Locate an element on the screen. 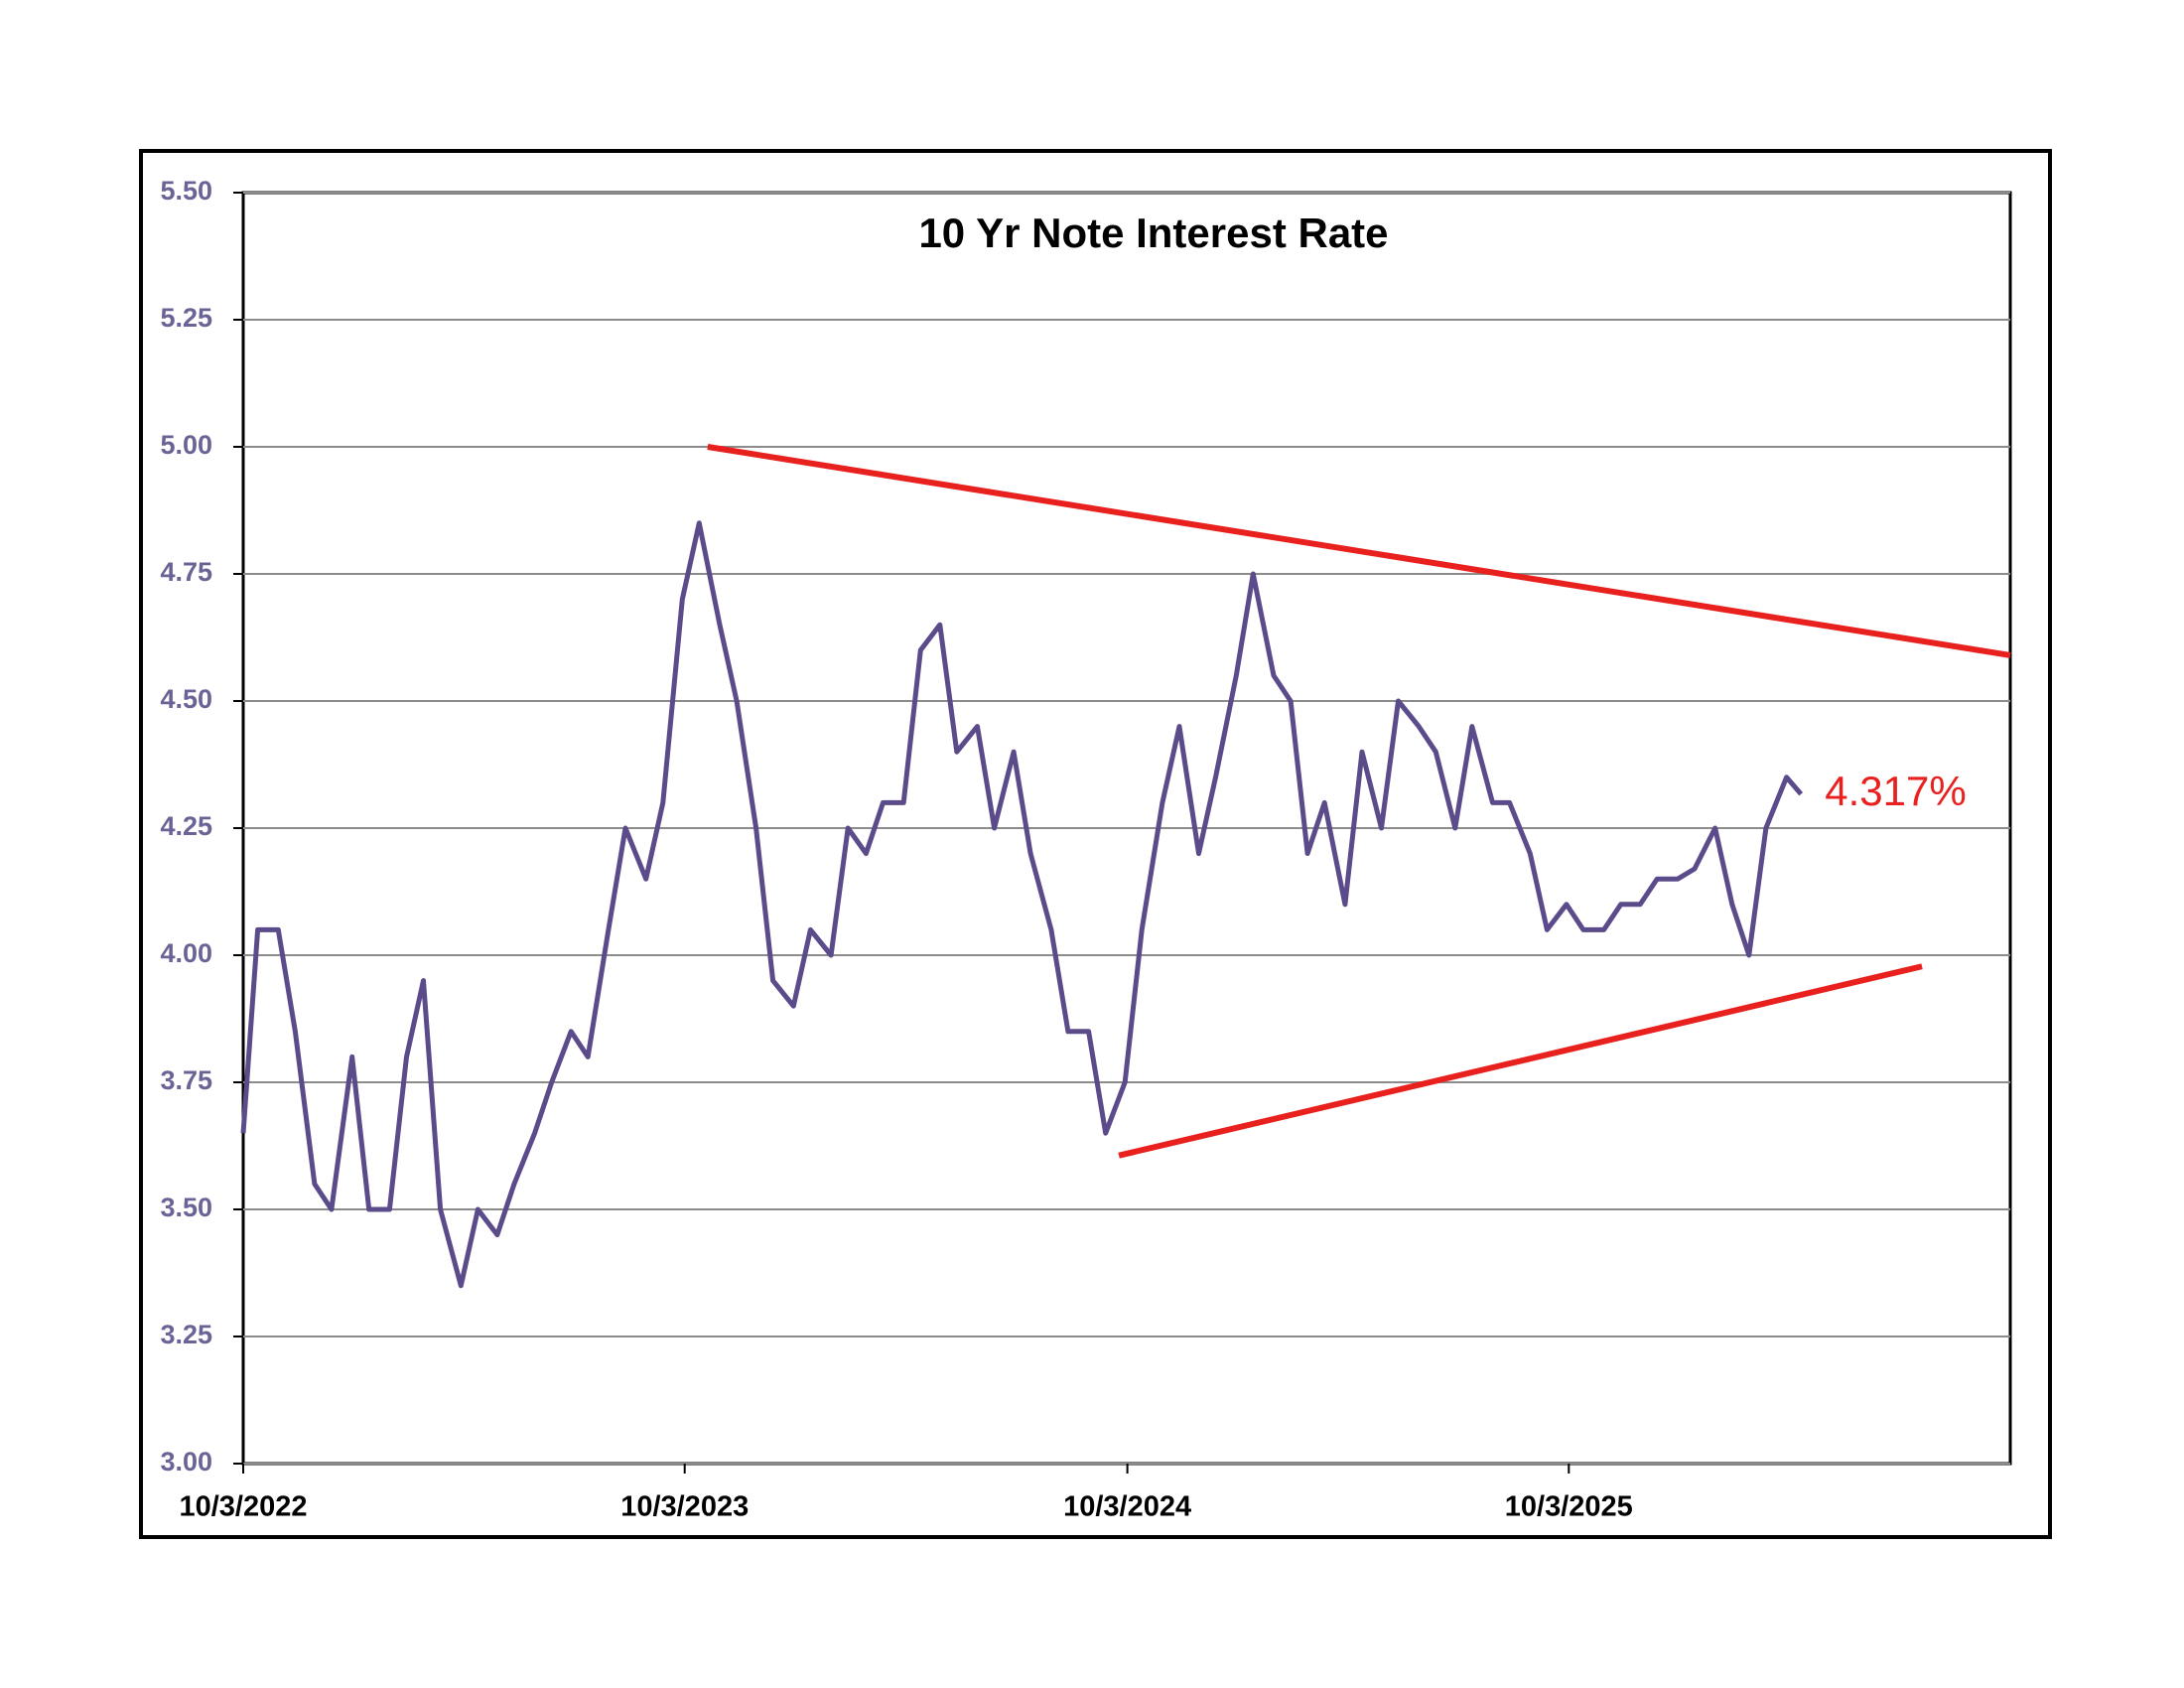  y-tick-label: 3.50 is located at coordinates (186, 1207).